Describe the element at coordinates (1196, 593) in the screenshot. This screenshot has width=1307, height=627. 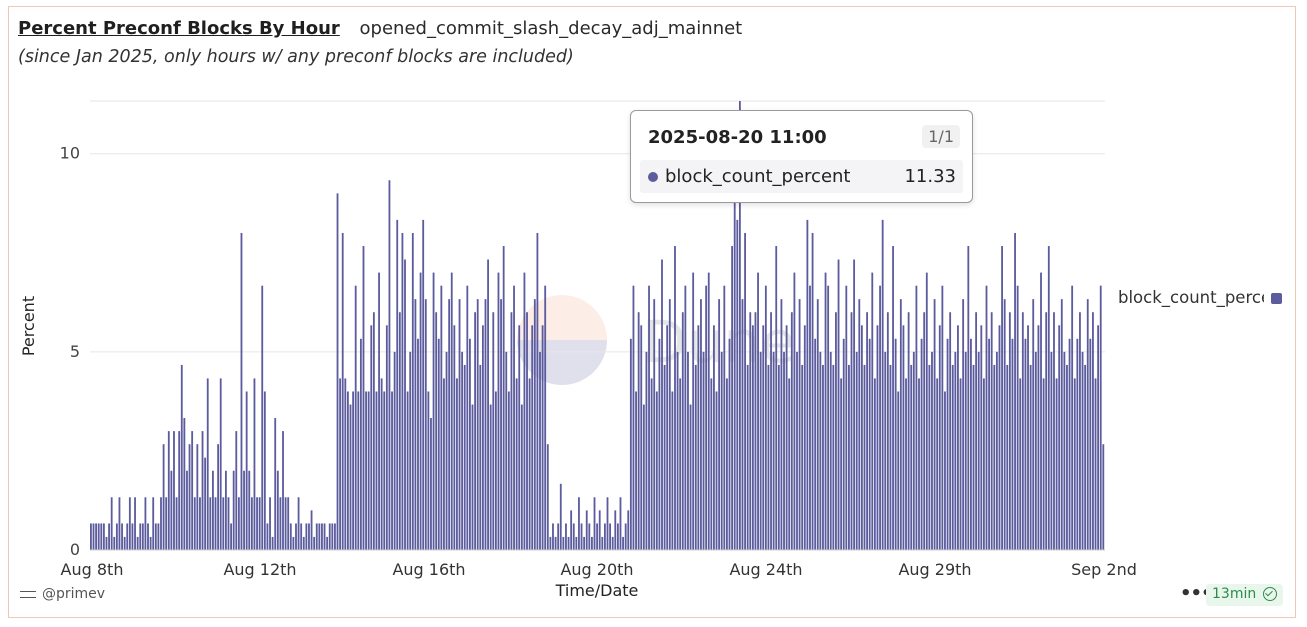
I see `more-options-button: •••` at that location.